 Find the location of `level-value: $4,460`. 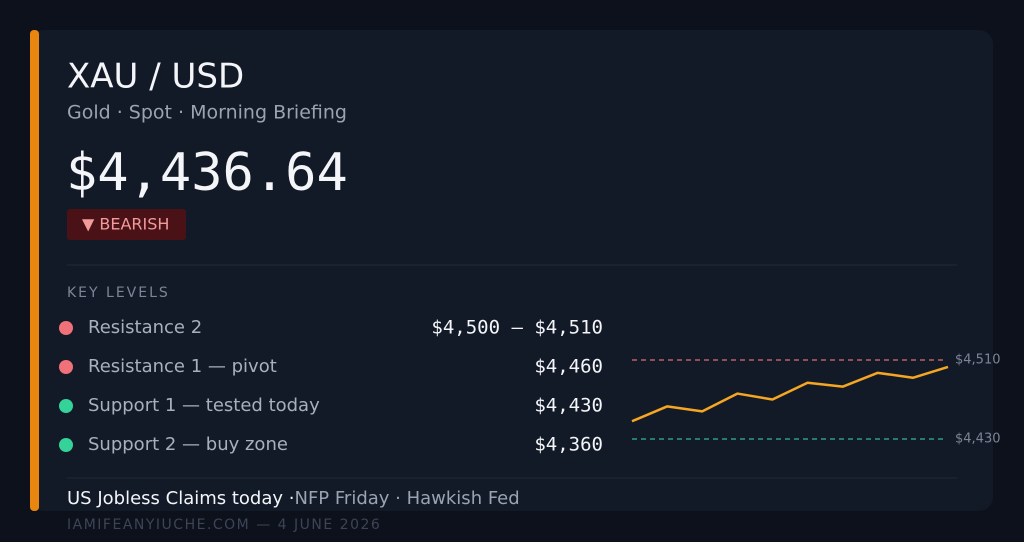

level-value: $4,460 is located at coordinates (568, 367).